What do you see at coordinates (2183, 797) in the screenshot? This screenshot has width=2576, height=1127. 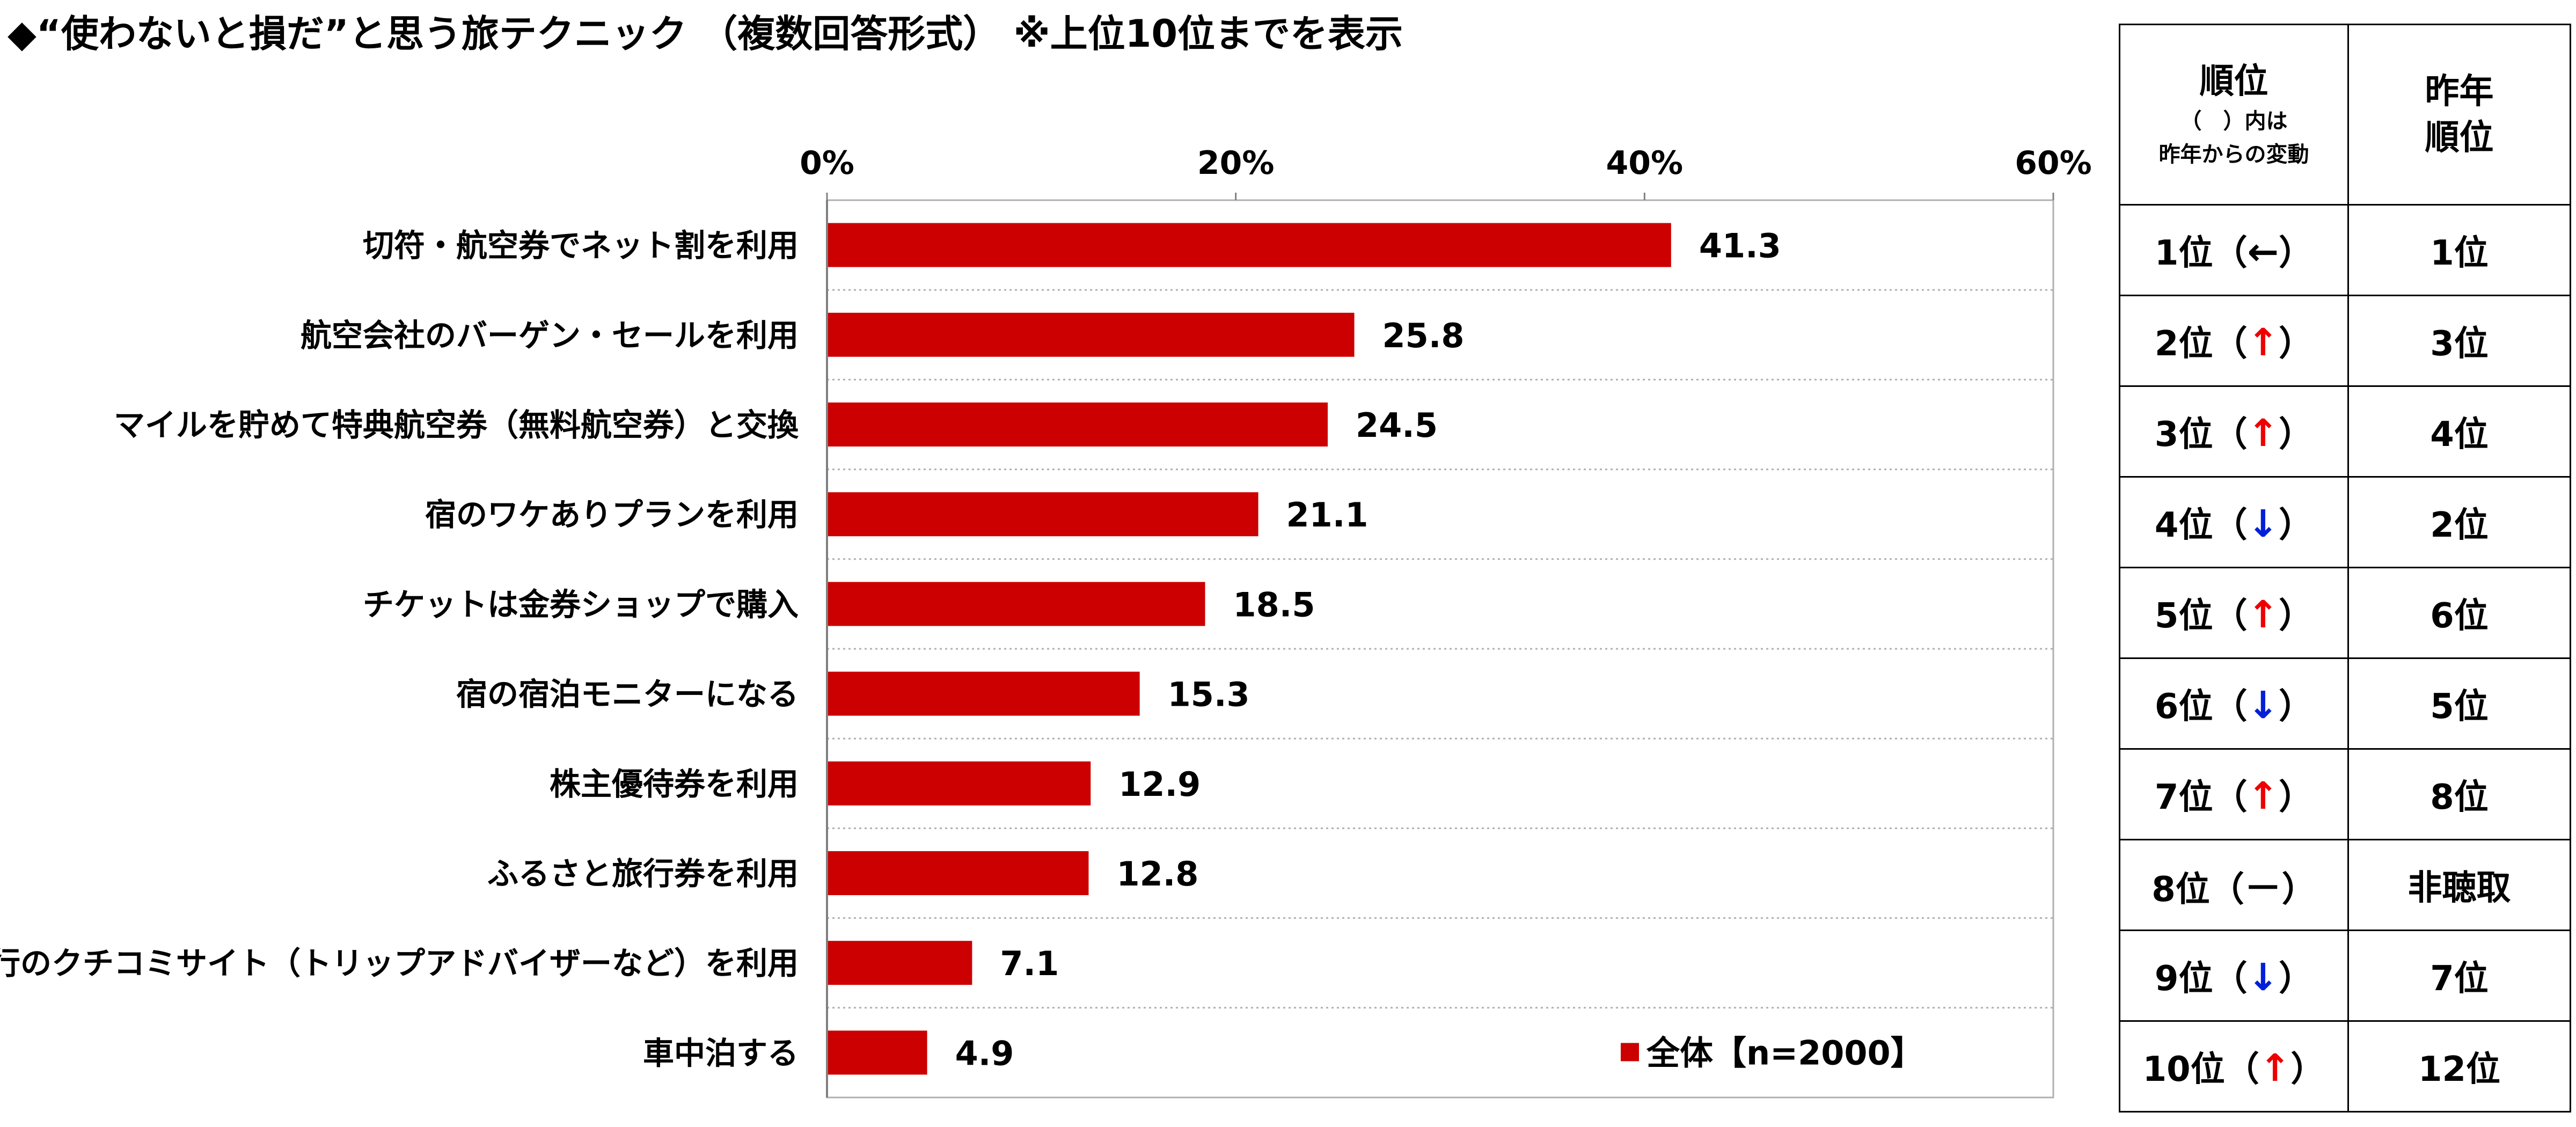 I see `rank-value: 7位` at bounding box center [2183, 797].